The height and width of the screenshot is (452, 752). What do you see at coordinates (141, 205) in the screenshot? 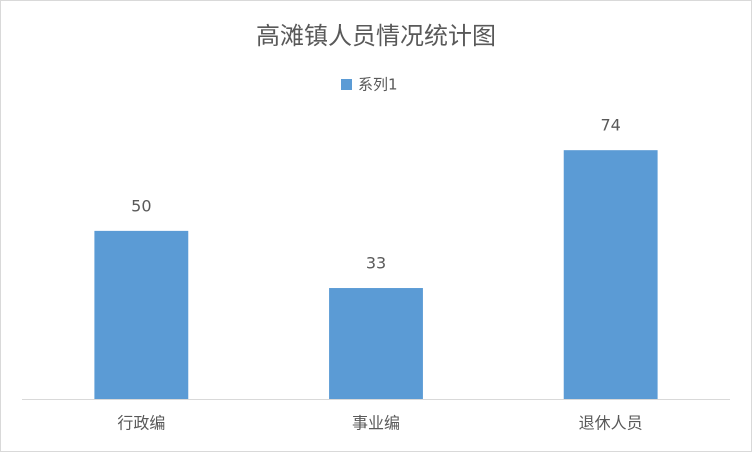
I see `data-label: 50` at bounding box center [141, 205].